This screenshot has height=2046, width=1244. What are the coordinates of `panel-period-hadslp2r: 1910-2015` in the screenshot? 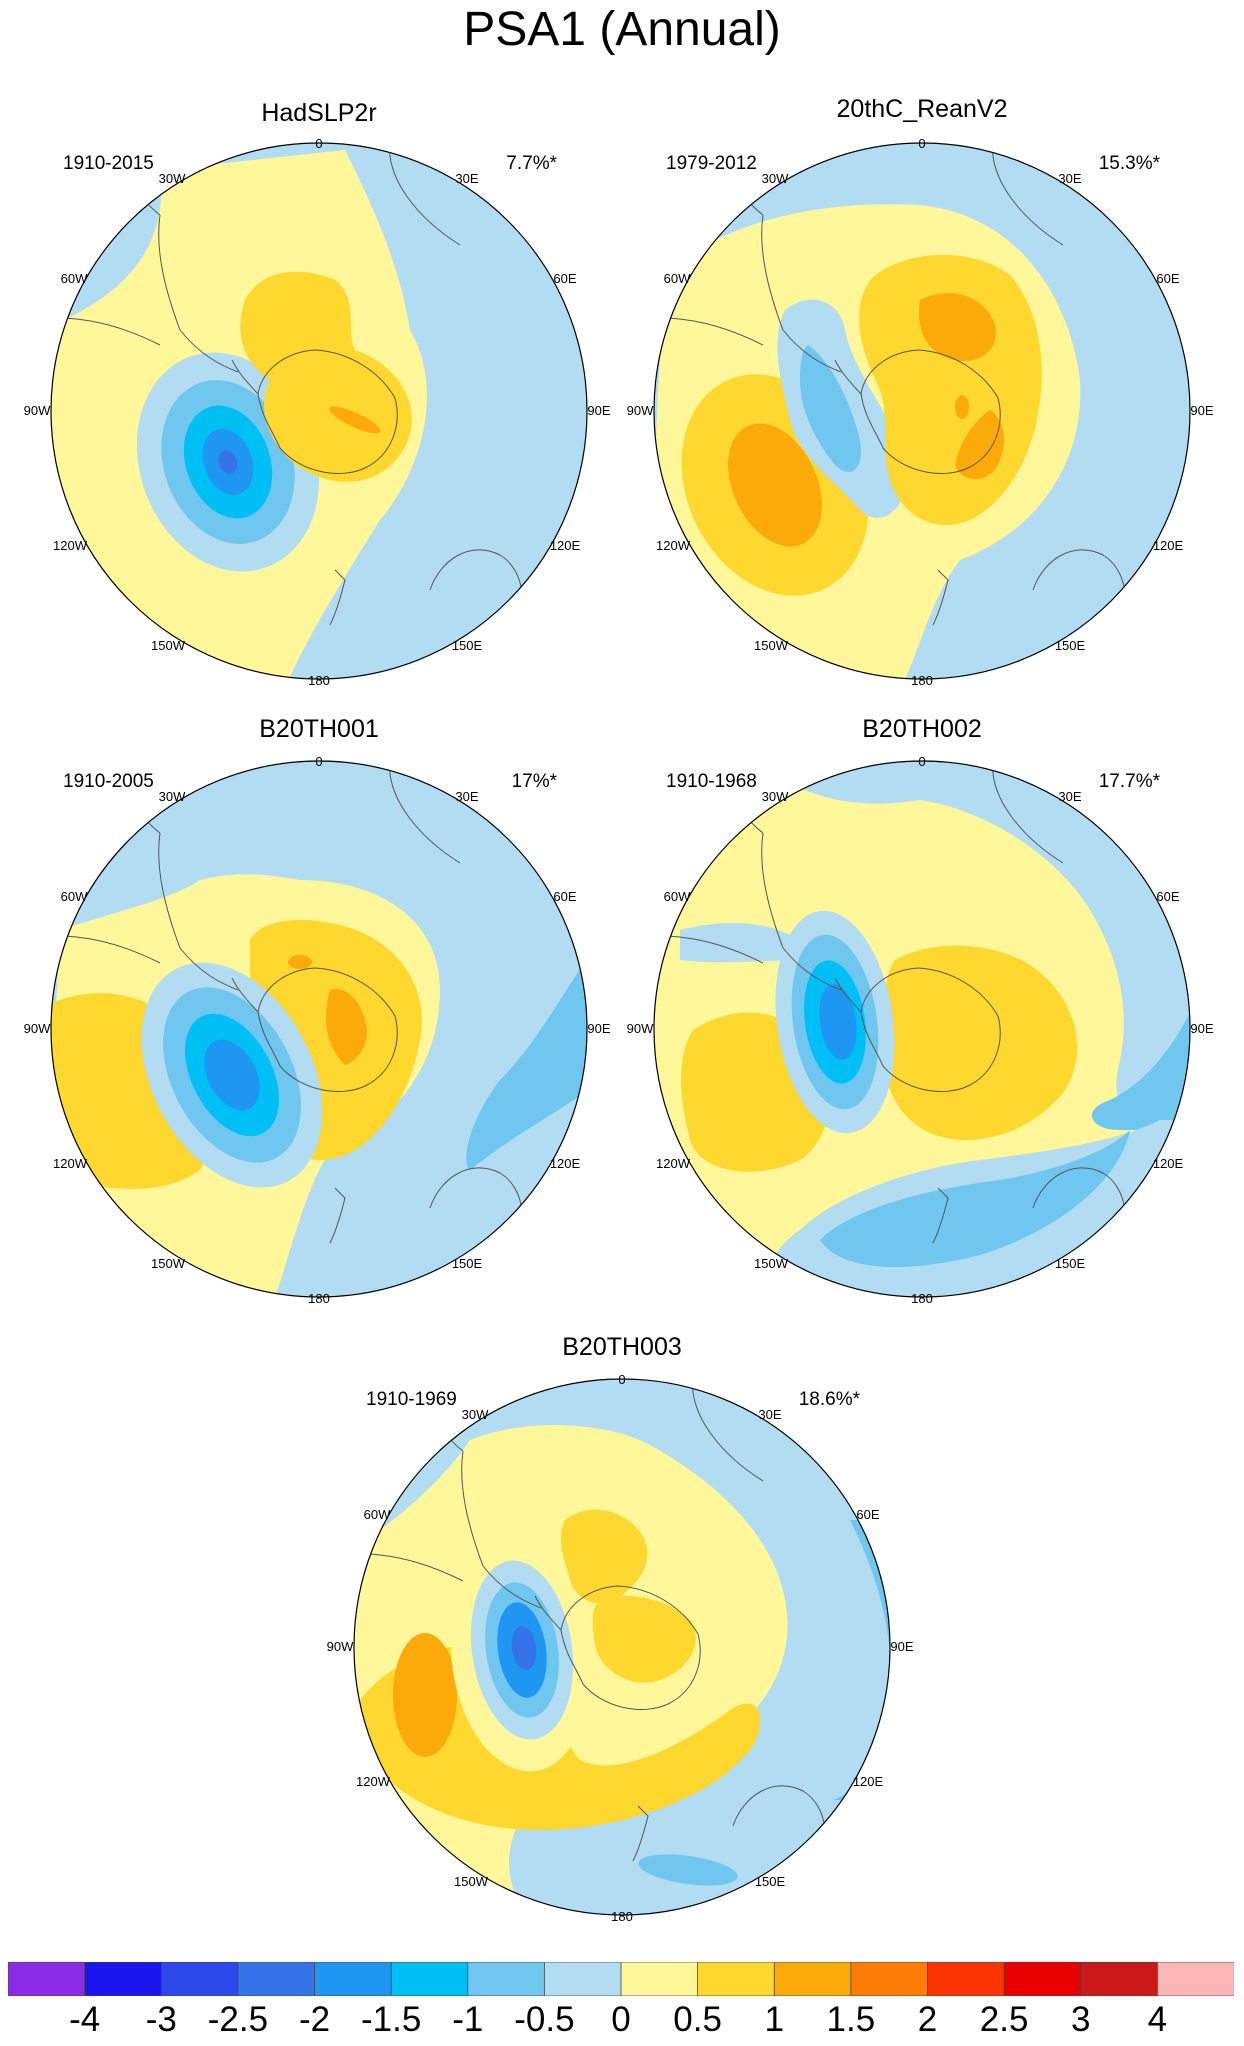 It's located at (108, 163).